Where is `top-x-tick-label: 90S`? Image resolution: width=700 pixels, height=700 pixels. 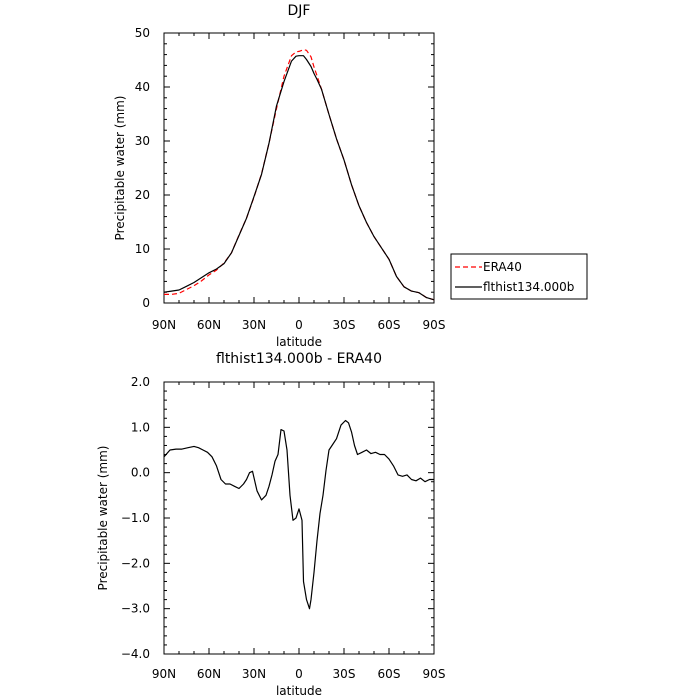 top-x-tick-label: 90S is located at coordinates (434, 325).